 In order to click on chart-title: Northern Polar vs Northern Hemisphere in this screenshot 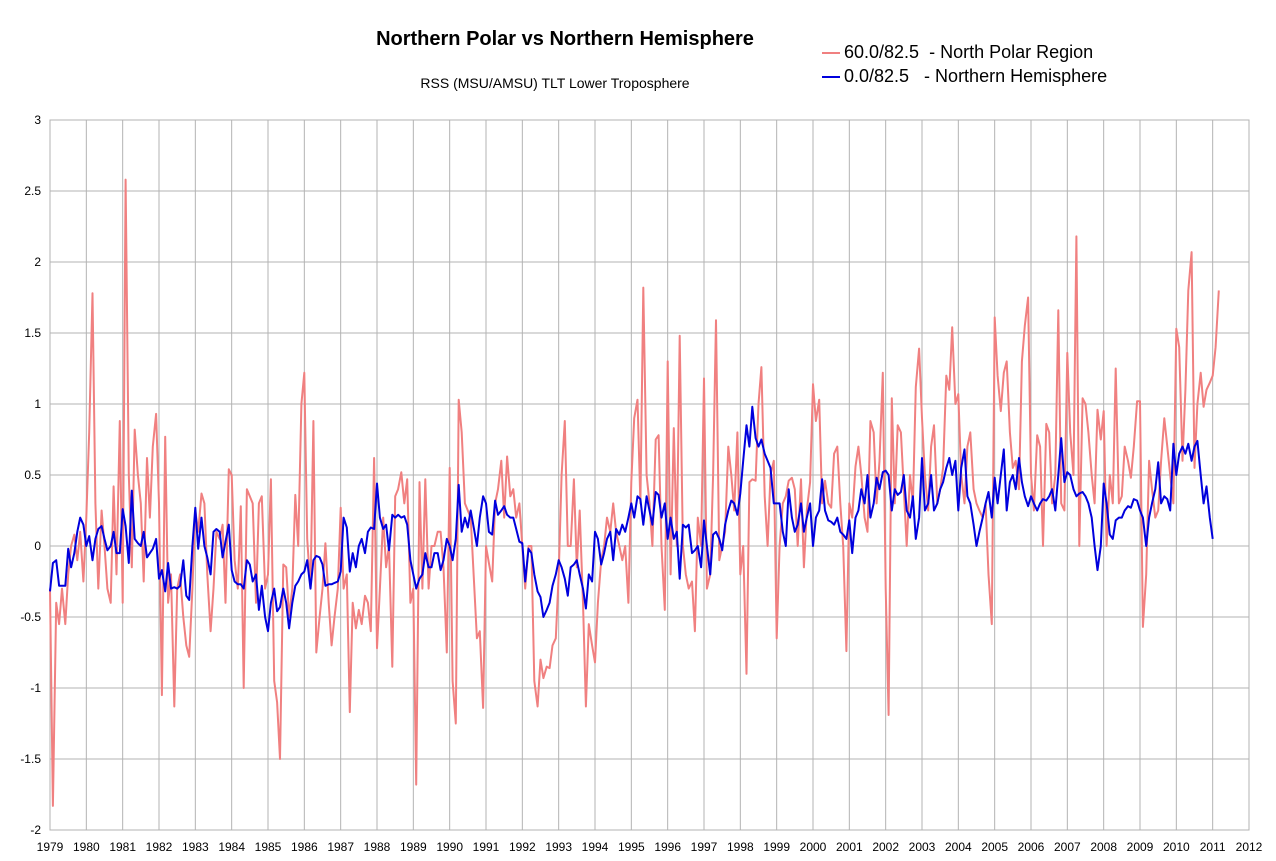, I will do `click(565, 39)`.